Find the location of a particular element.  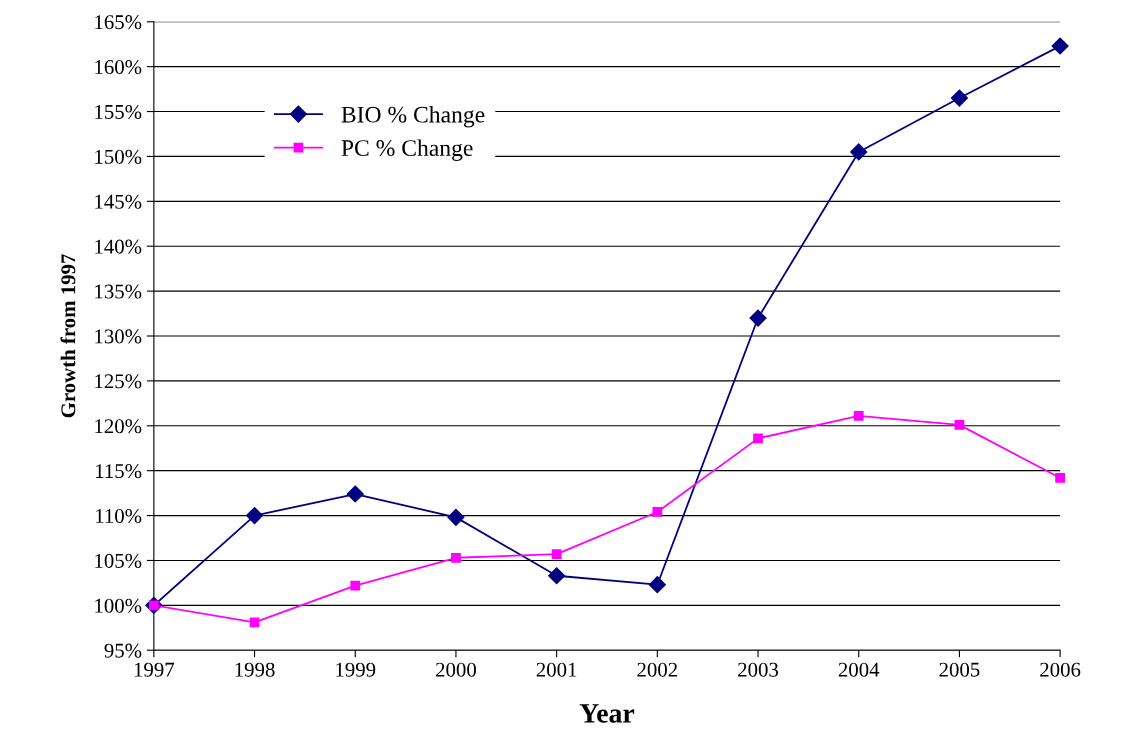

y-tick-label: 95% is located at coordinates (123, 650).